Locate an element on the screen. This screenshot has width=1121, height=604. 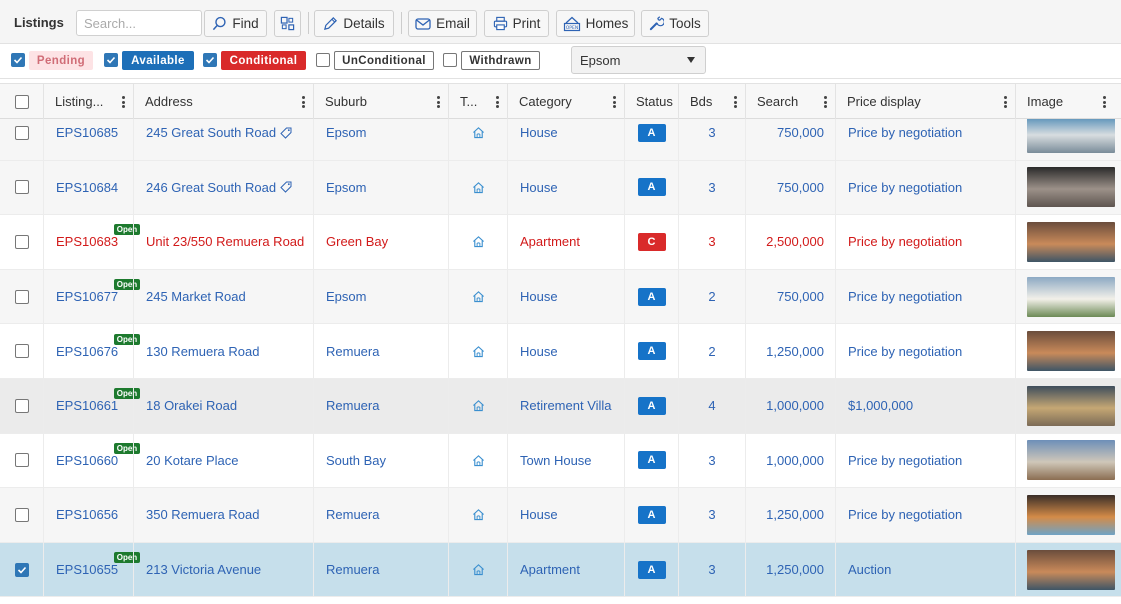
homes-button: OPEN Homes is located at coordinates (595, 23).